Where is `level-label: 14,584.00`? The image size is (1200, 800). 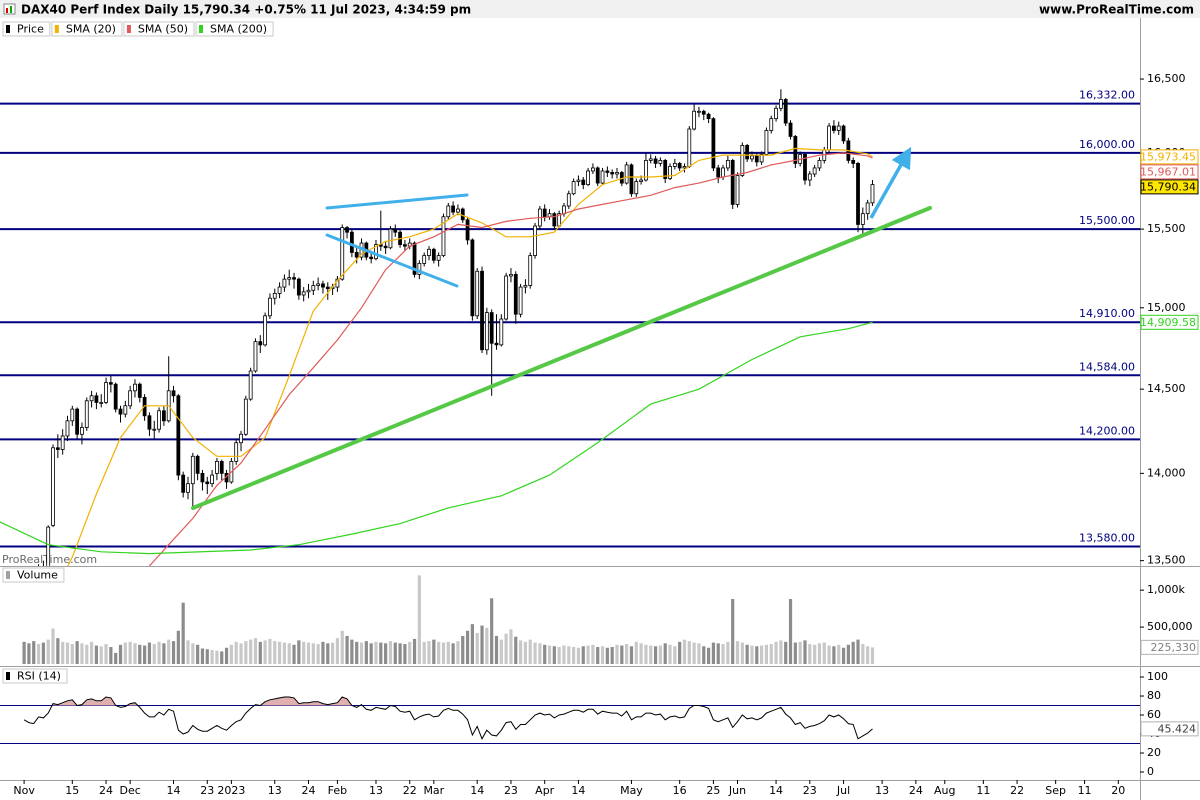 level-label: 14,584.00 is located at coordinates (1107, 366).